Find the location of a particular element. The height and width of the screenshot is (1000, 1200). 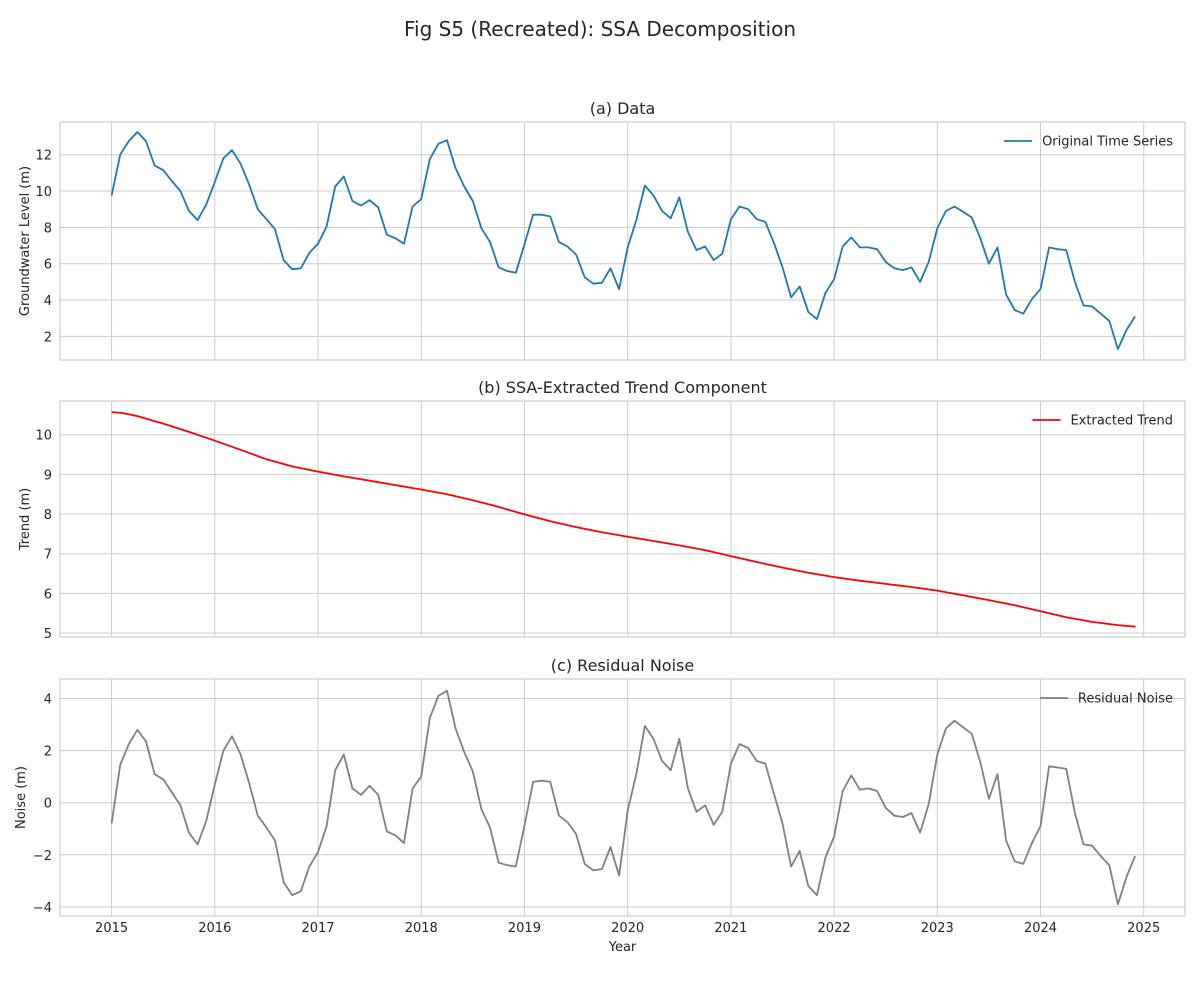

y-axis-label: Groundwater Level (m) is located at coordinates (25, 241).